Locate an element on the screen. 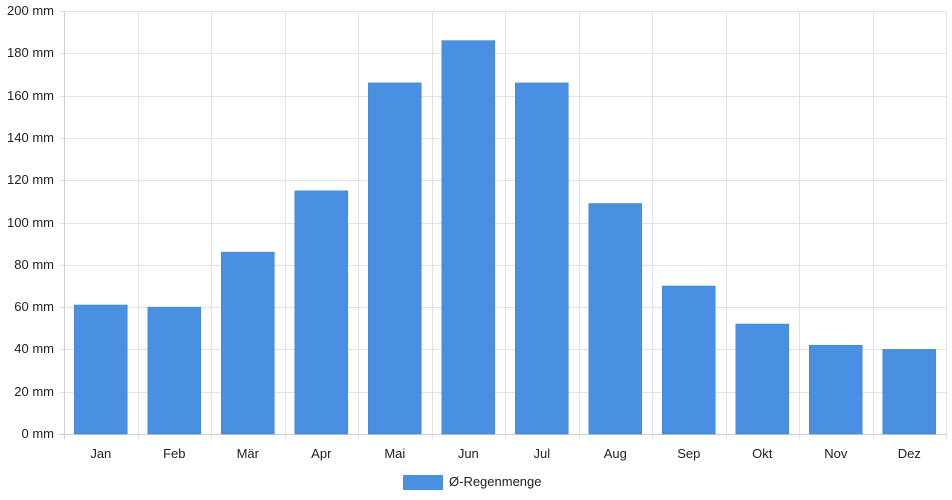 The height and width of the screenshot is (500, 952). bar-aug is located at coordinates (615, 319).